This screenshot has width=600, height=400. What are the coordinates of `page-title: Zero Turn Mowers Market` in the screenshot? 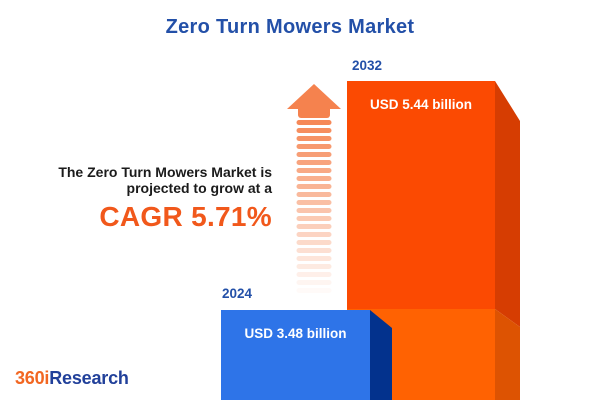 It's located at (290, 27).